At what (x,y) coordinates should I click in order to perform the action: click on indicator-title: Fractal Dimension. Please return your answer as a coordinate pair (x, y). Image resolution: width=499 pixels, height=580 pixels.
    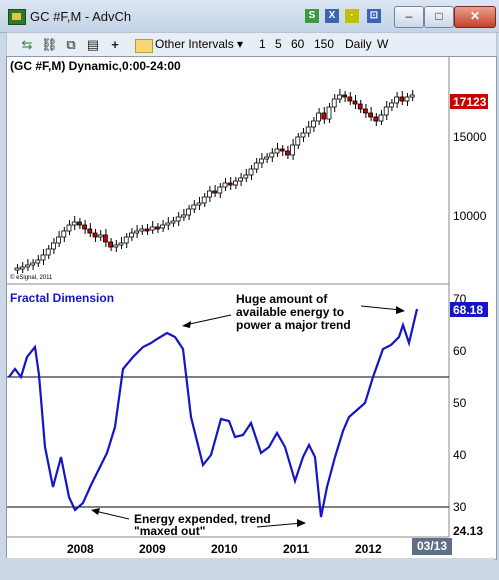
    Looking at the image, I should click on (62, 298).